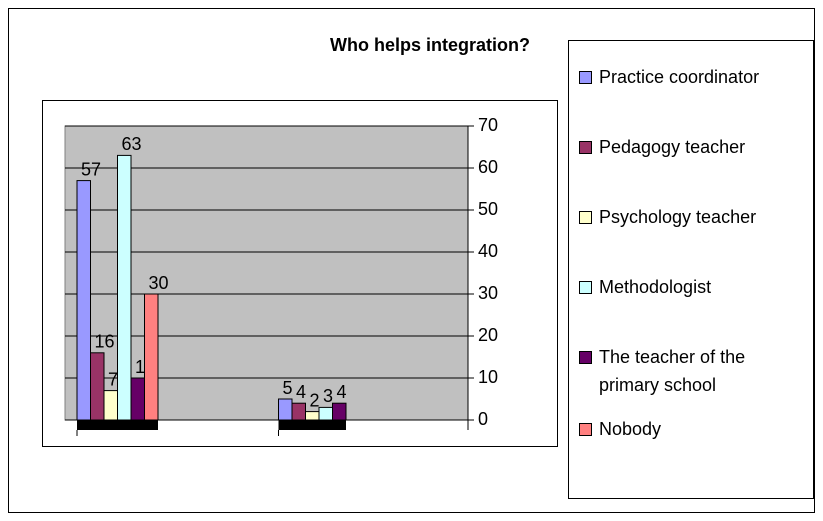 The height and width of the screenshot is (521, 823). What do you see at coordinates (328, 396) in the screenshot?
I see `data-label: 3` at bounding box center [328, 396].